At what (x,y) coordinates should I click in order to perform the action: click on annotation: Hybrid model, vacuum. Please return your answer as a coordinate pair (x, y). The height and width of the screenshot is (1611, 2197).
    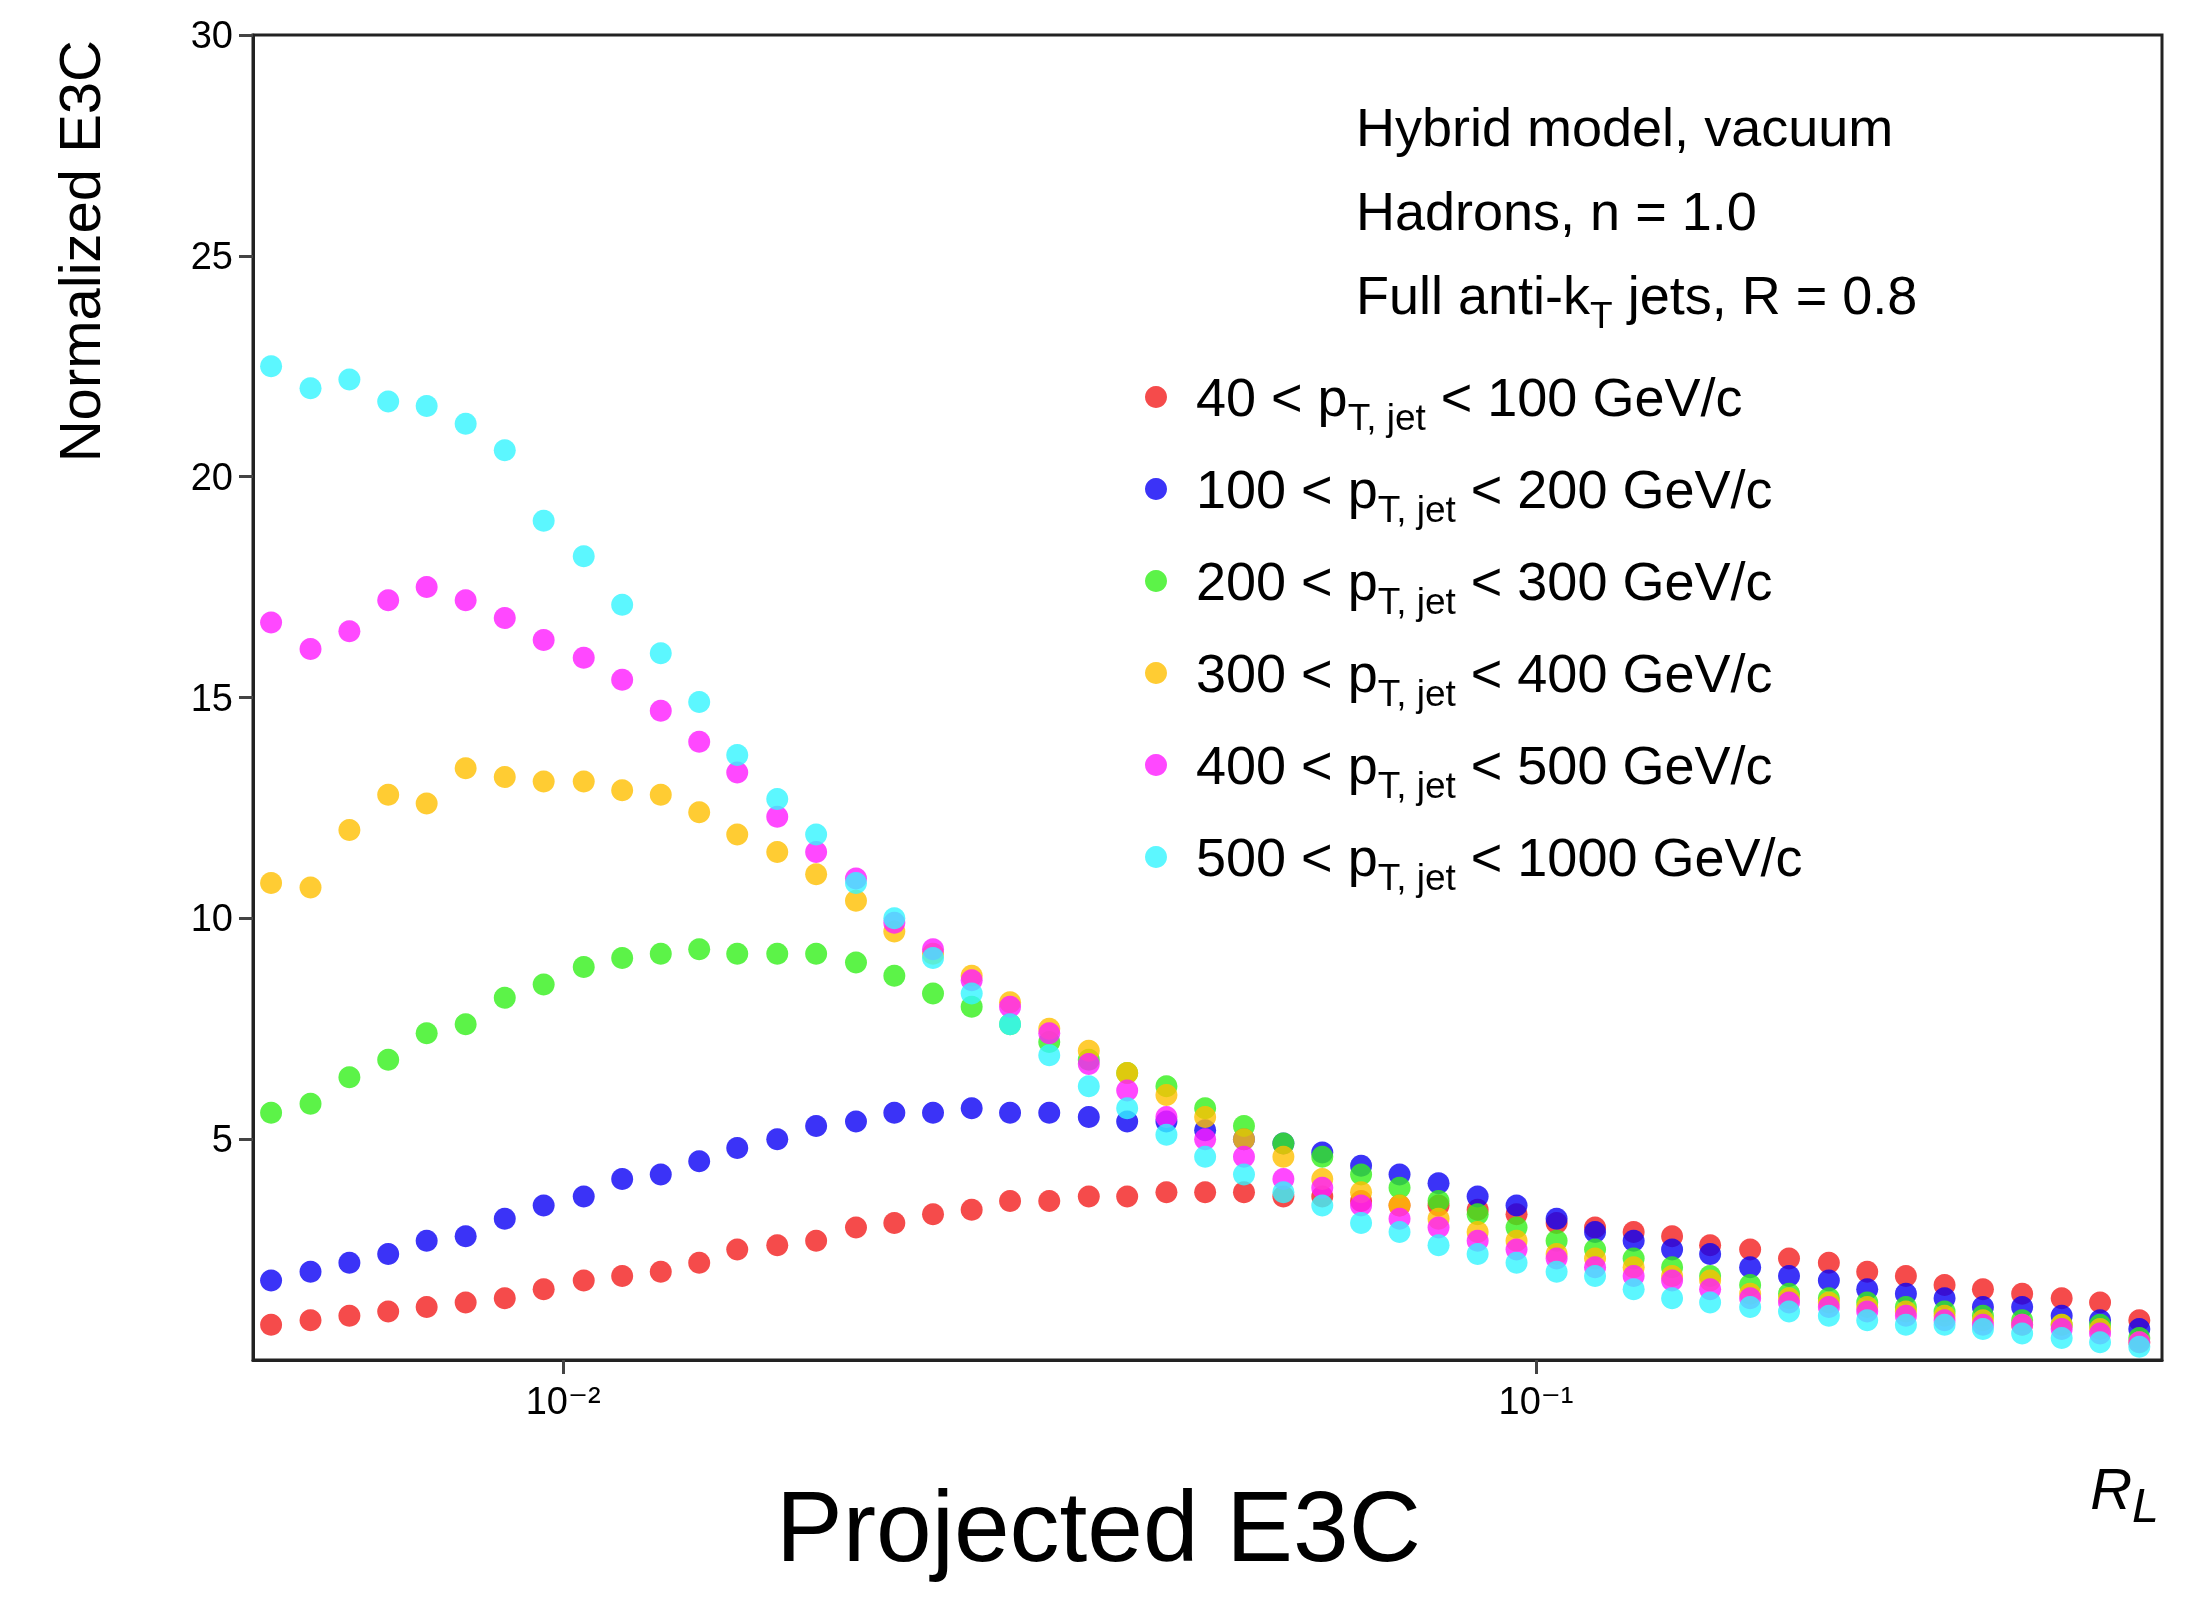
    Looking at the image, I should click on (1625, 127).